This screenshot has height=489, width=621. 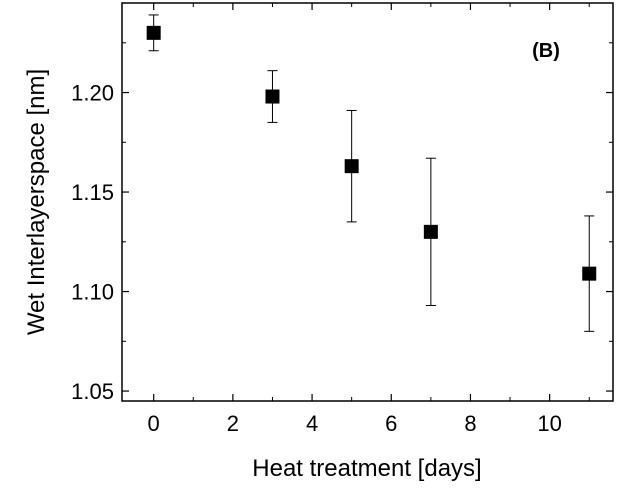 What do you see at coordinates (470, 423) in the screenshot?
I see `x-tick-label: 8` at bounding box center [470, 423].